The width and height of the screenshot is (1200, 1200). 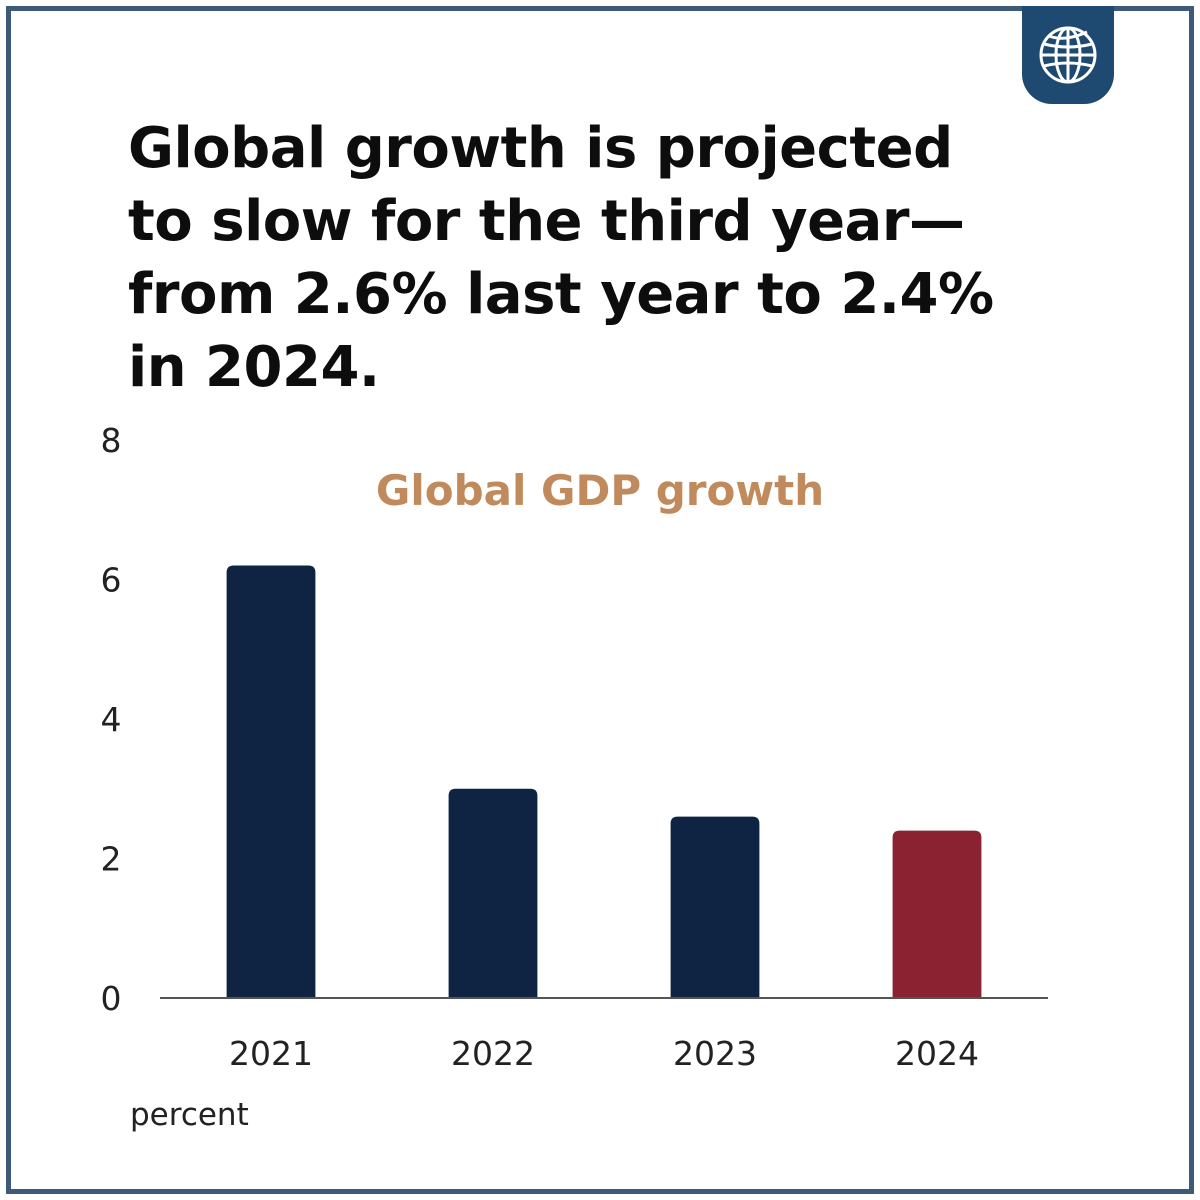 I want to click on x-axis-labels: 2021 2022 2023 2024, so click(x=604, y=1053).